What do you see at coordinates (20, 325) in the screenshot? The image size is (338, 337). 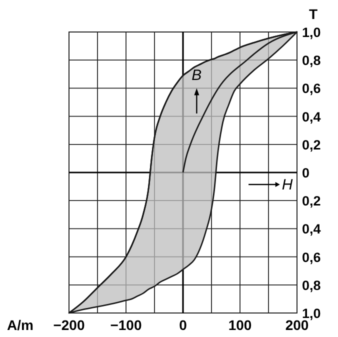 I see `x-axis-title: A/m` at bounding box center [20, 325].